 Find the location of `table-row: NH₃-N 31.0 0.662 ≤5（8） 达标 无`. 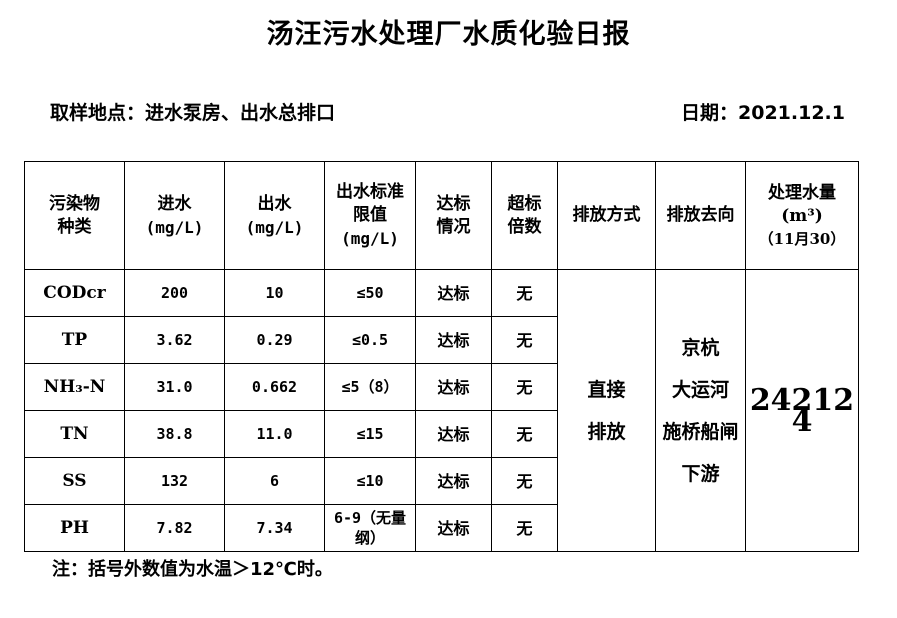

table-row: NH₃-N 31.0 0.662 ≤5（8） 达标 无 is located at coordinates (441, 387).